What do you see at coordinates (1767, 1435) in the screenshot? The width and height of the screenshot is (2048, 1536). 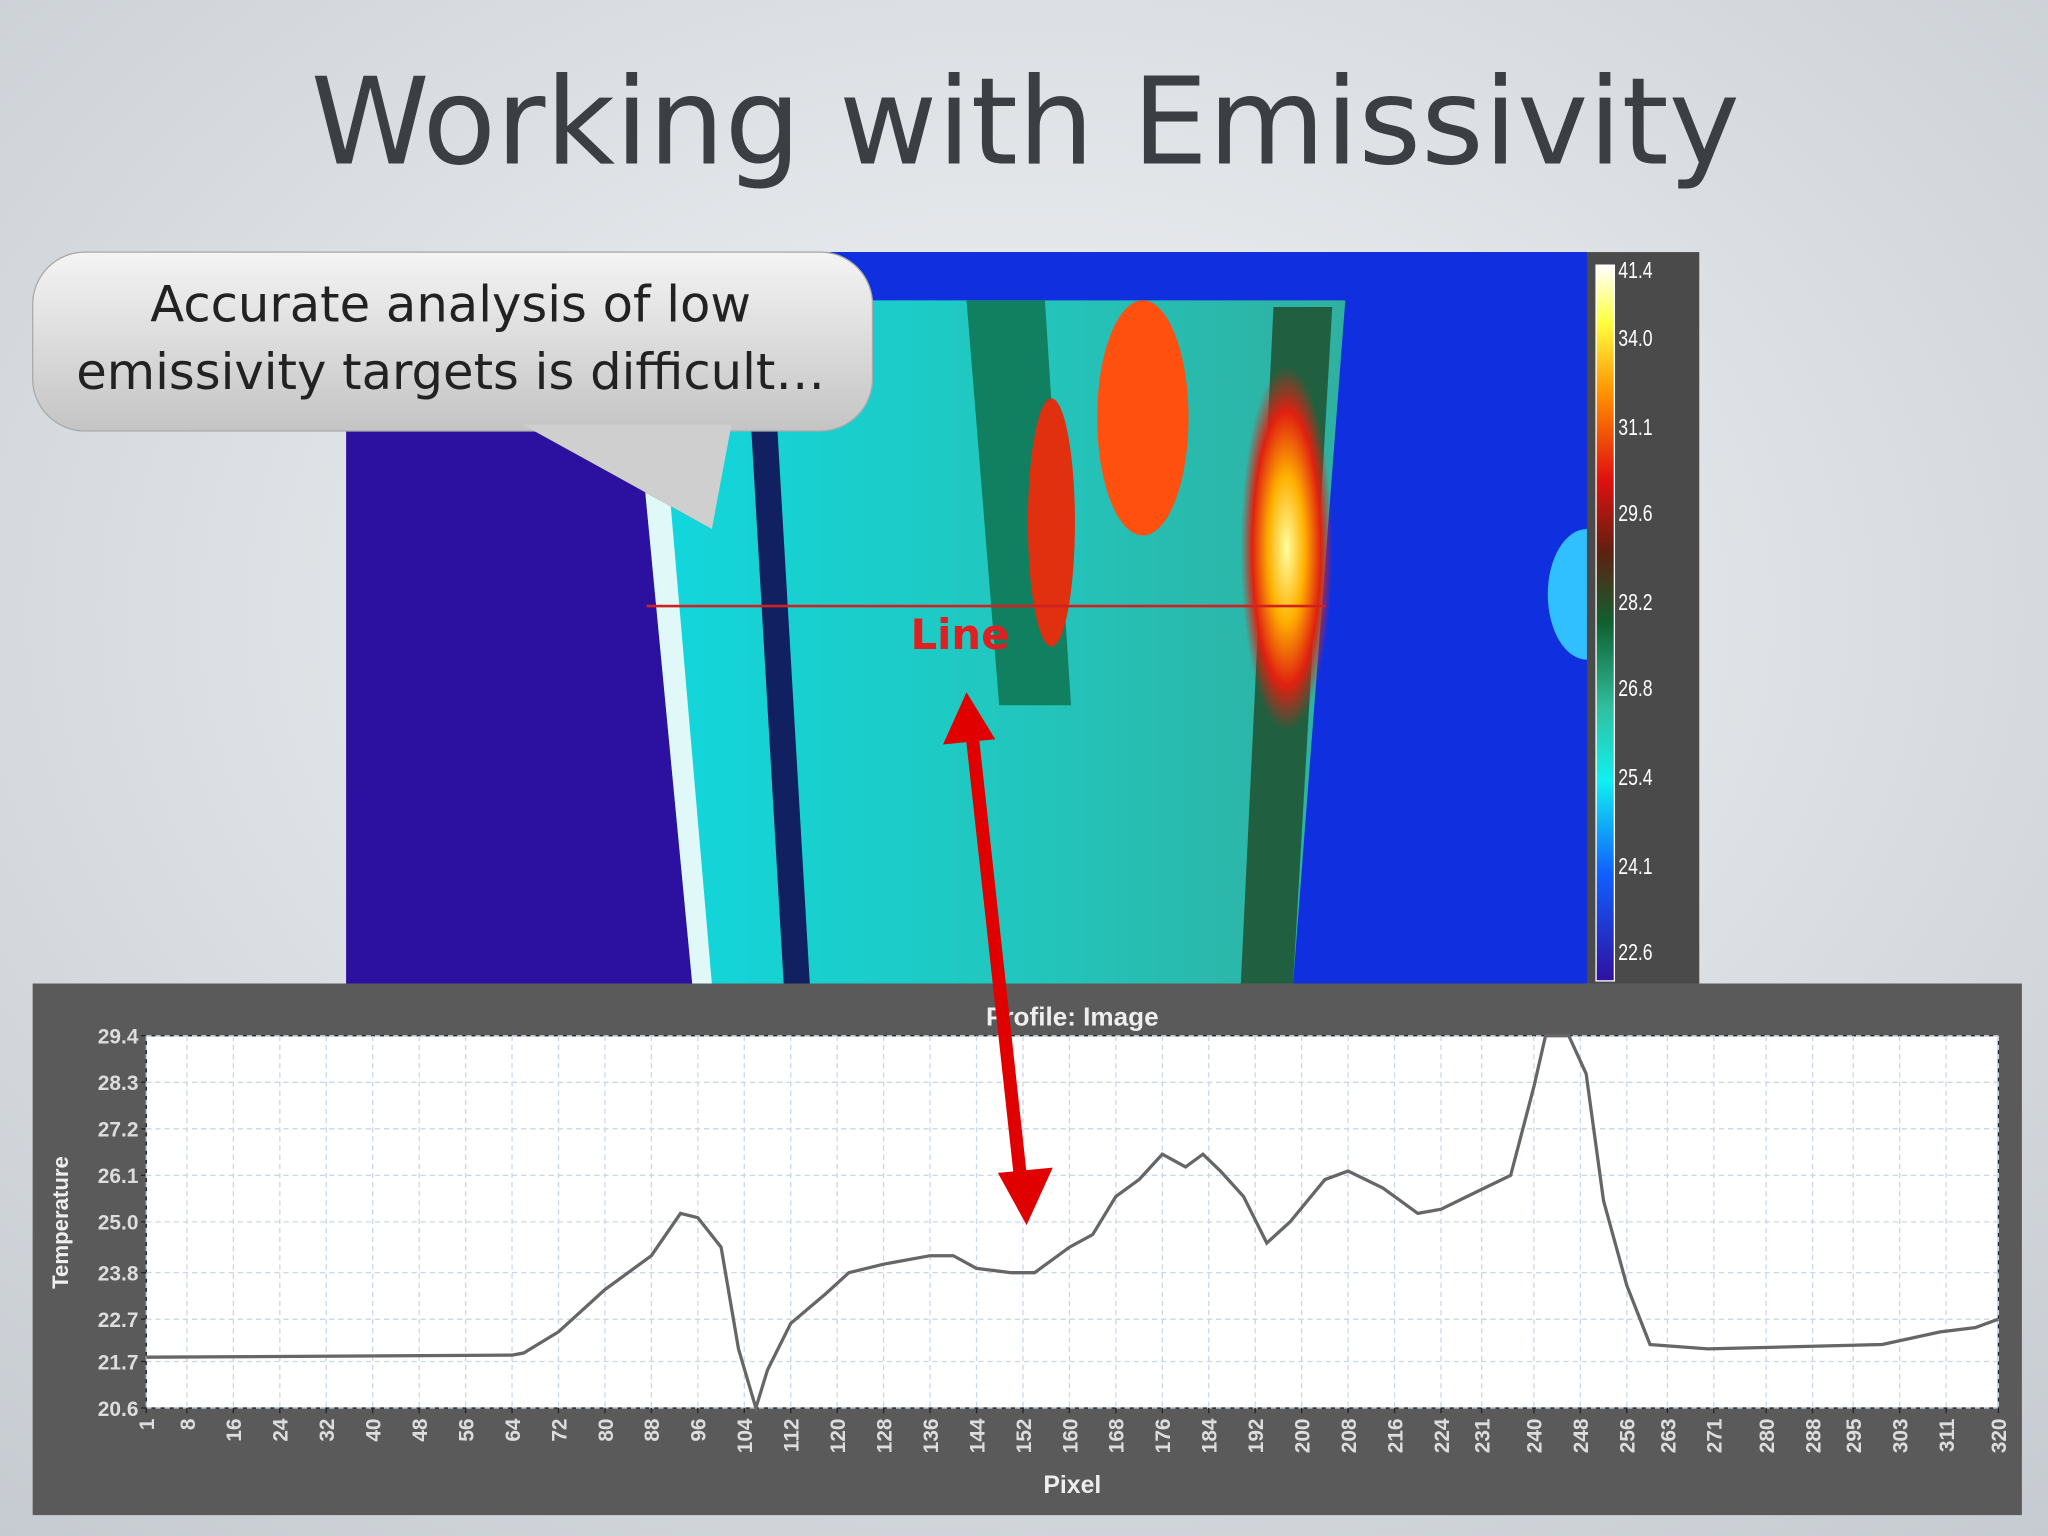 I see `x-tick-label: 280` at bounding box center [1767, 1435].